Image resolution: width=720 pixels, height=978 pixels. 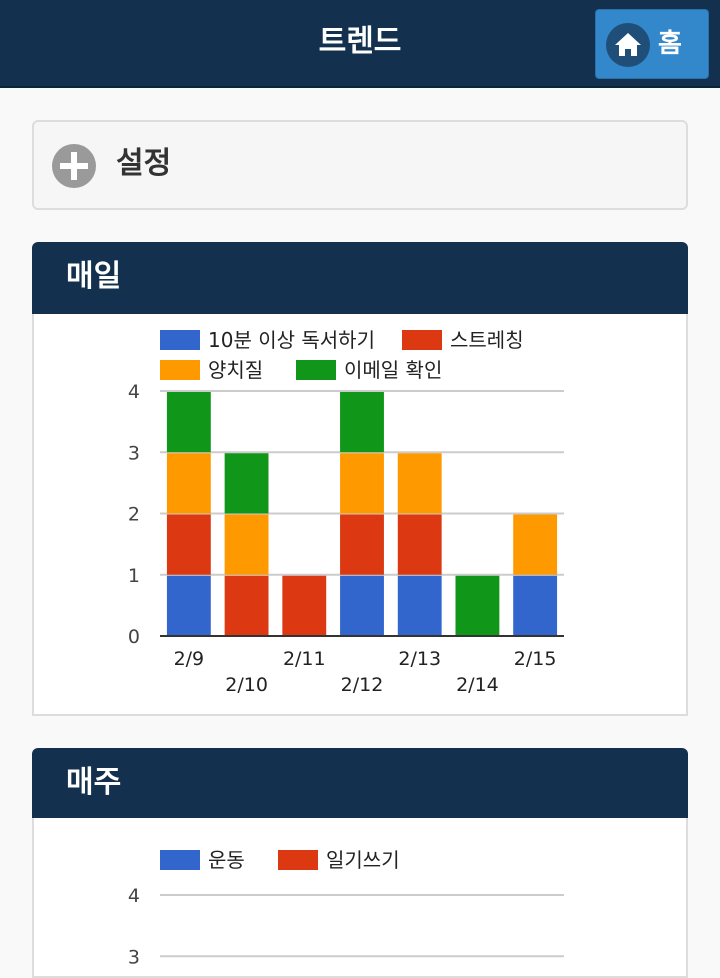 I want to click on daily-legend-label: 10분 이상 독서하기, so click(x=291, y=340).